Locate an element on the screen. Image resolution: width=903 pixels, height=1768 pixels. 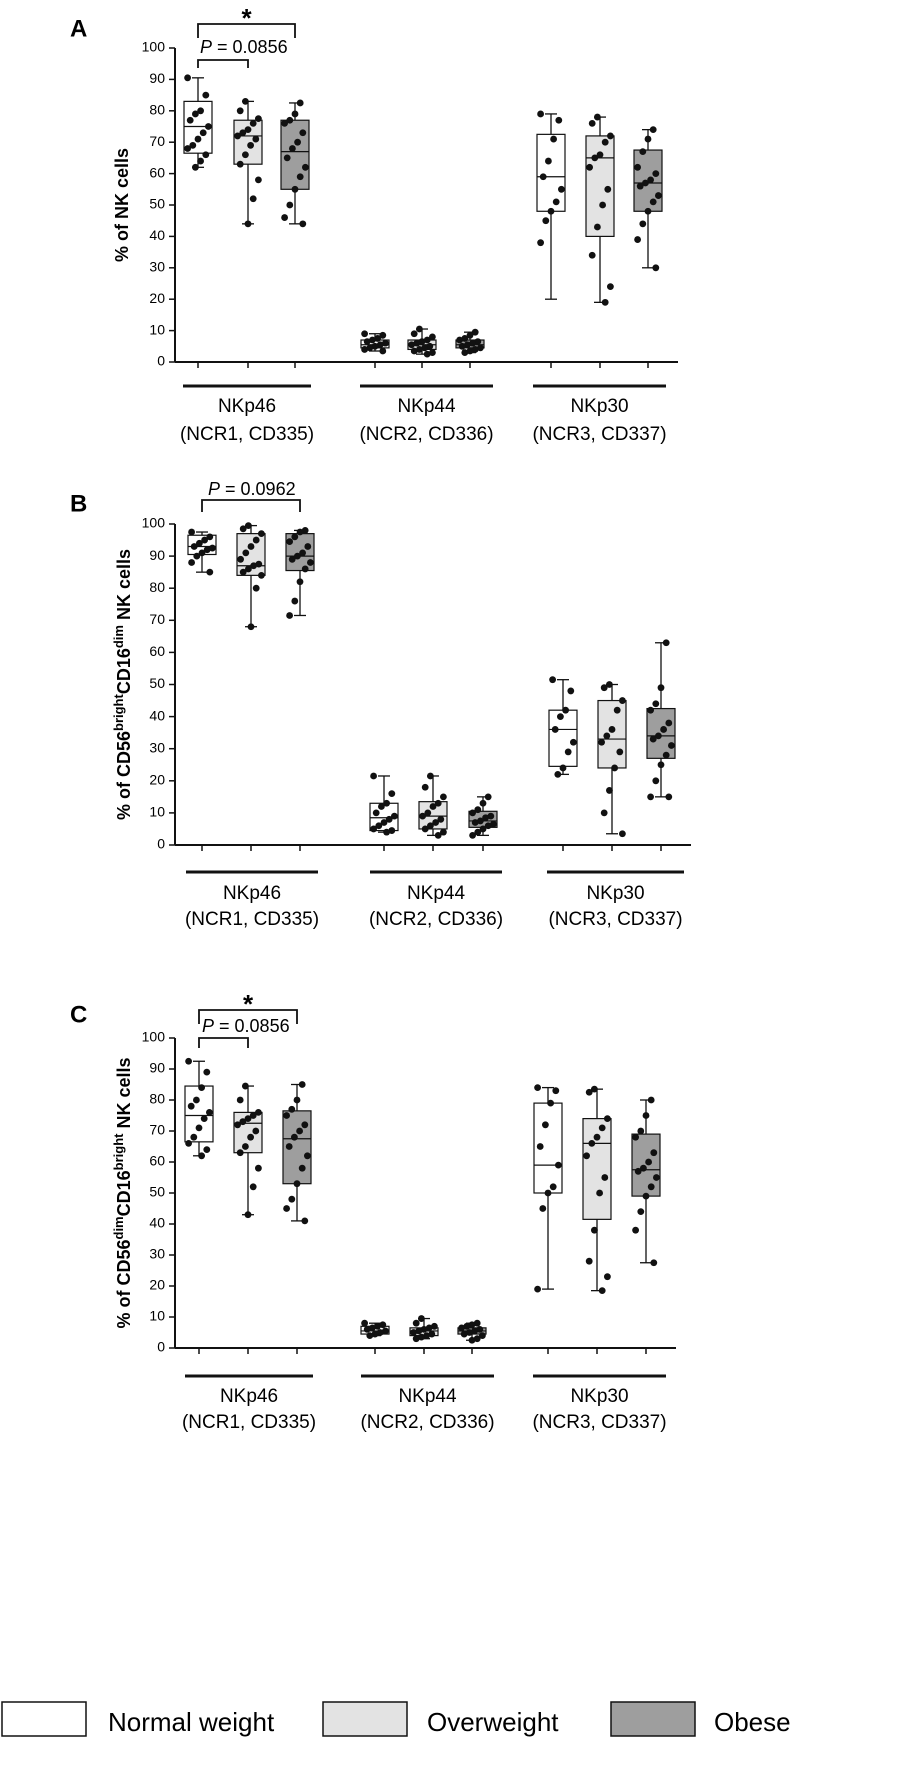
group-label-receptor: NKp46 is located at coordinates (252, 893).